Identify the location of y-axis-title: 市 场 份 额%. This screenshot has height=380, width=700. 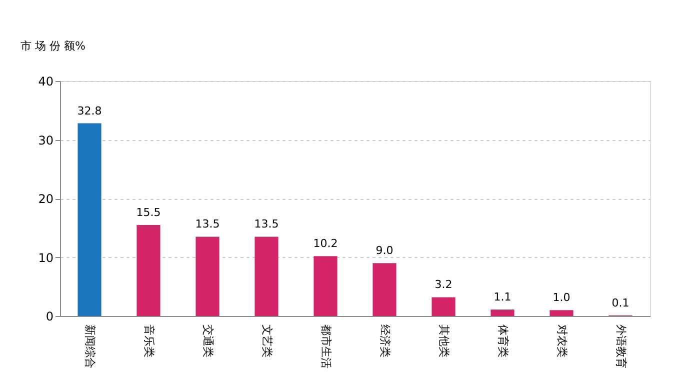
(53, 46).